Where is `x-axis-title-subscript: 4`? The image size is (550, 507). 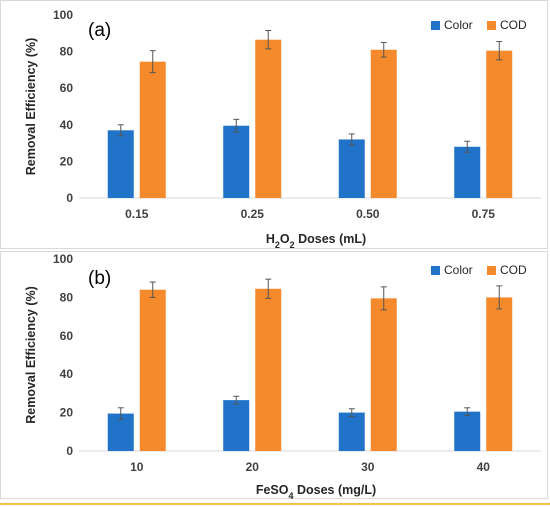 x-axis-title-subscript: 4 is located at coordinates (290, 496).